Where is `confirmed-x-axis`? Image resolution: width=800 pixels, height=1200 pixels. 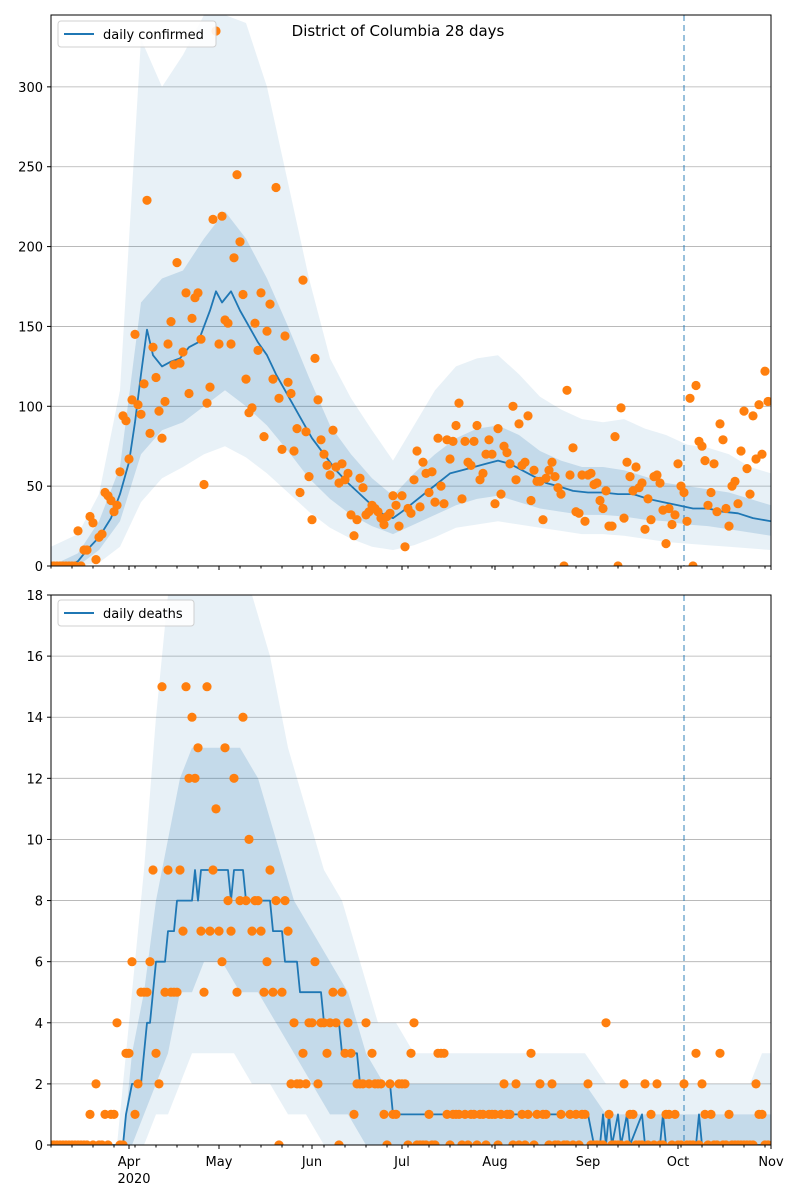
confirmed-x-axis is located at coordinates (411, 568).